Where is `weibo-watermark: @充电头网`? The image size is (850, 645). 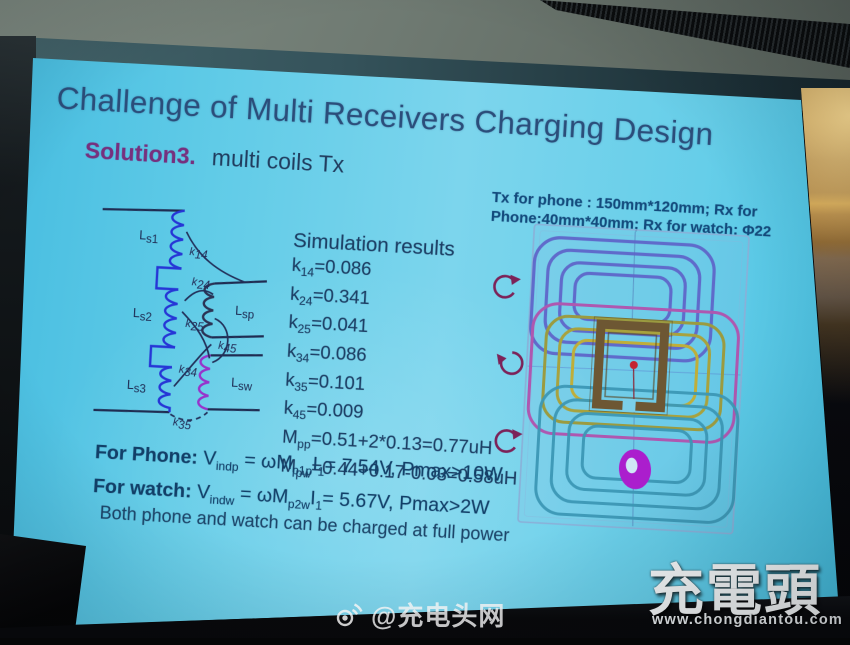
weibo-watermark: @充电头网 is located at coordinates (419, 614).